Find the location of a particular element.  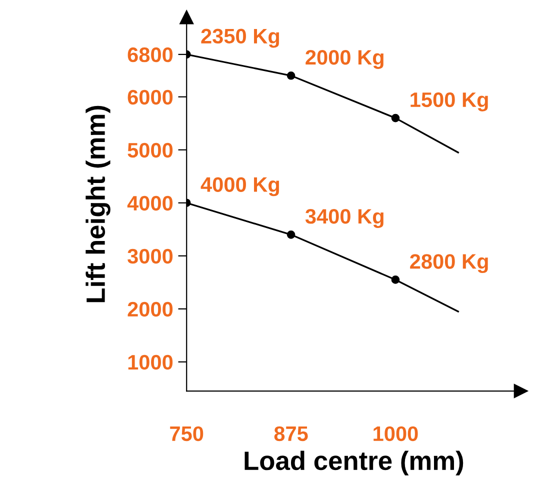

x-tick-label: 875 is located at coordinates (291, 434).